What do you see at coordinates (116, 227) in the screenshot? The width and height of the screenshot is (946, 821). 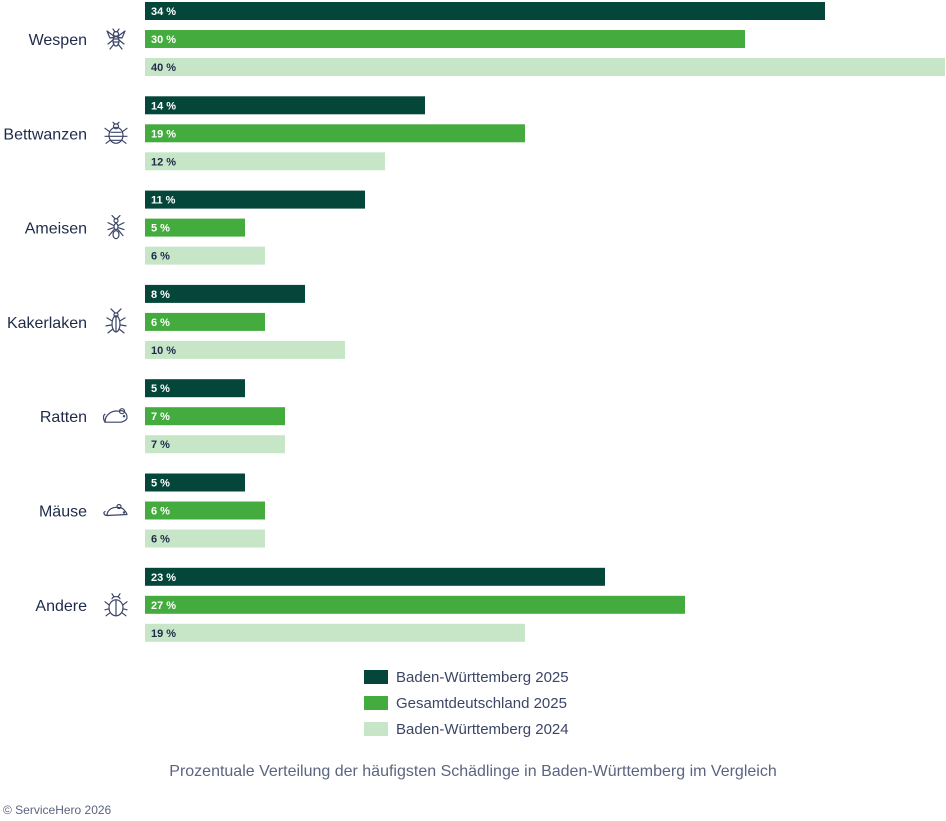 I see `ant-icon` at bounding box center [116, 227].